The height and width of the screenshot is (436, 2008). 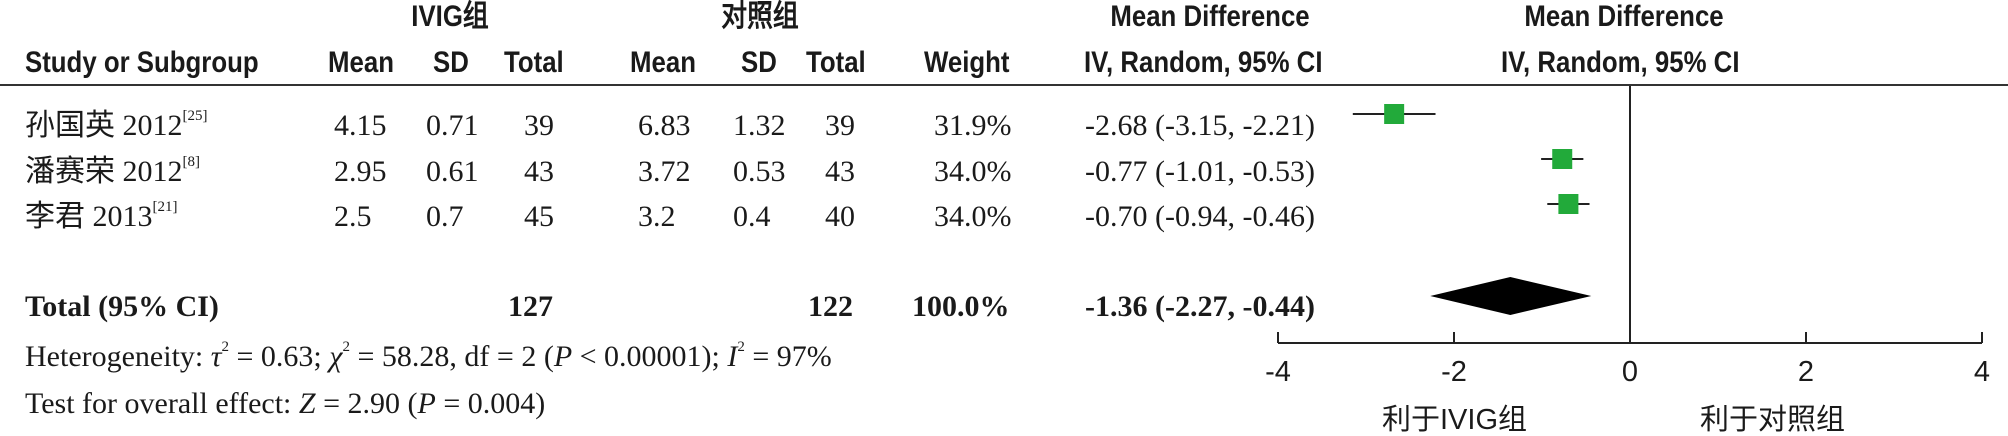 What do you see at coordinates (973, 125) in the screenshot?
I see `weight-value: 31.9%` at bounding box center [973, 125].